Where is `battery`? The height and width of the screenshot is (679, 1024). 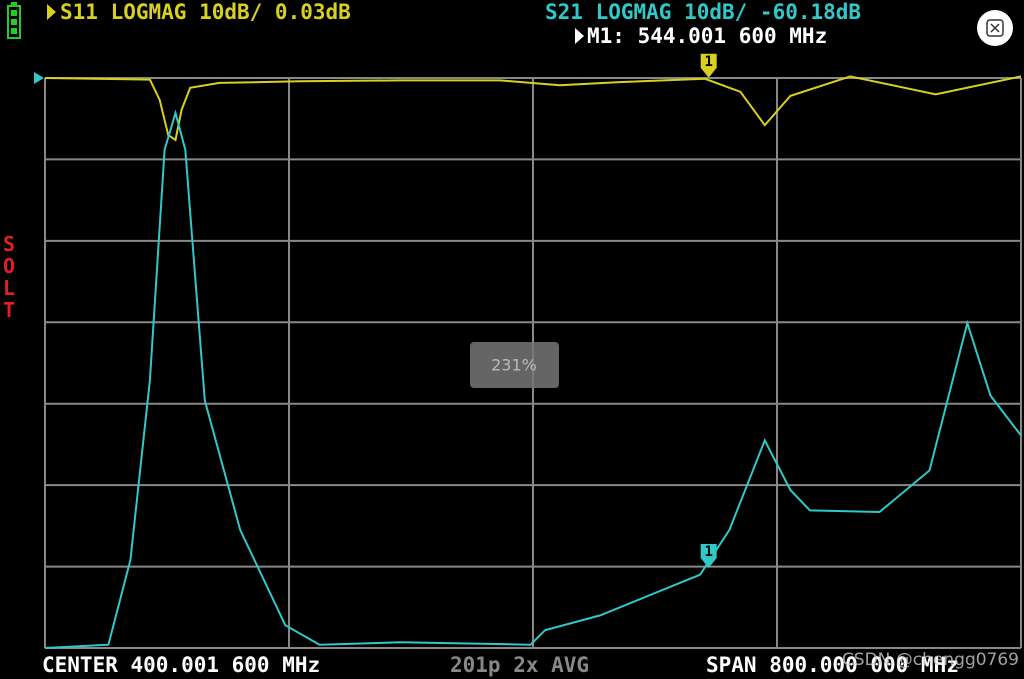 battery is located at coordinates (14, 20).